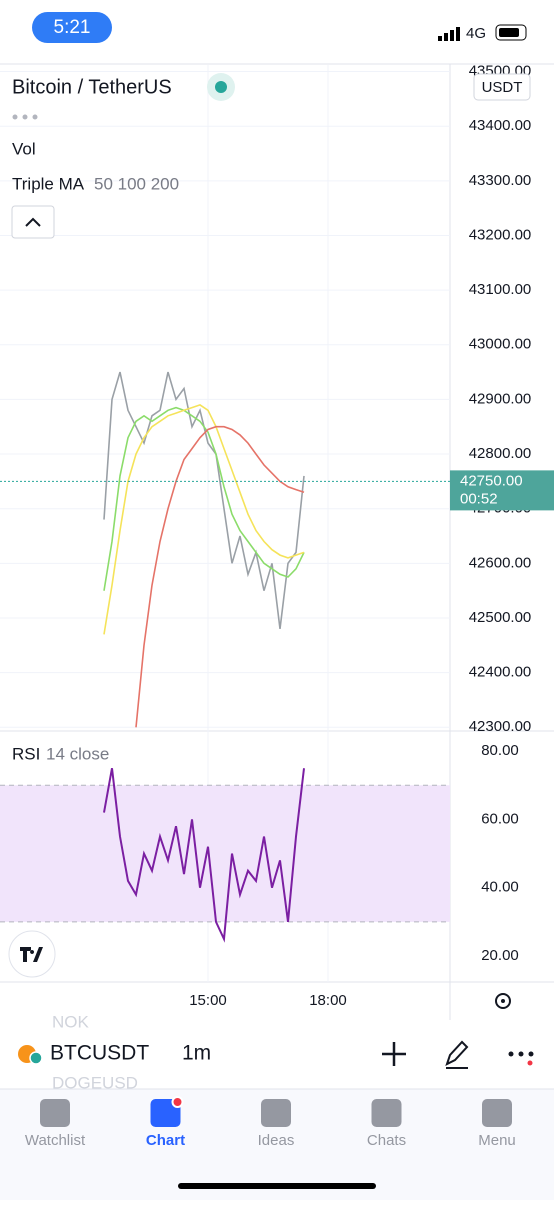  I want to click on y-tick-label: 42400.00, so click(500, 672).